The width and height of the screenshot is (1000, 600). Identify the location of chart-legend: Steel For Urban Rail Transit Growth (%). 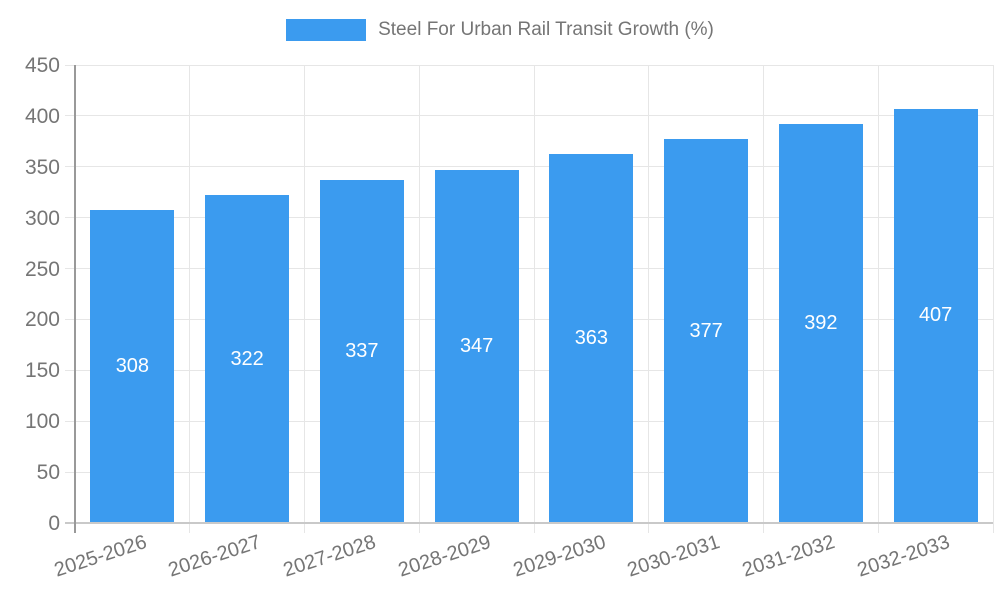
(500, 30).